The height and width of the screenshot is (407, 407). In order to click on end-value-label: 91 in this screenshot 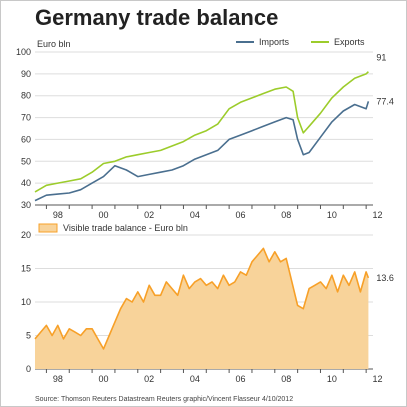, I will do `click(381, 58)`.